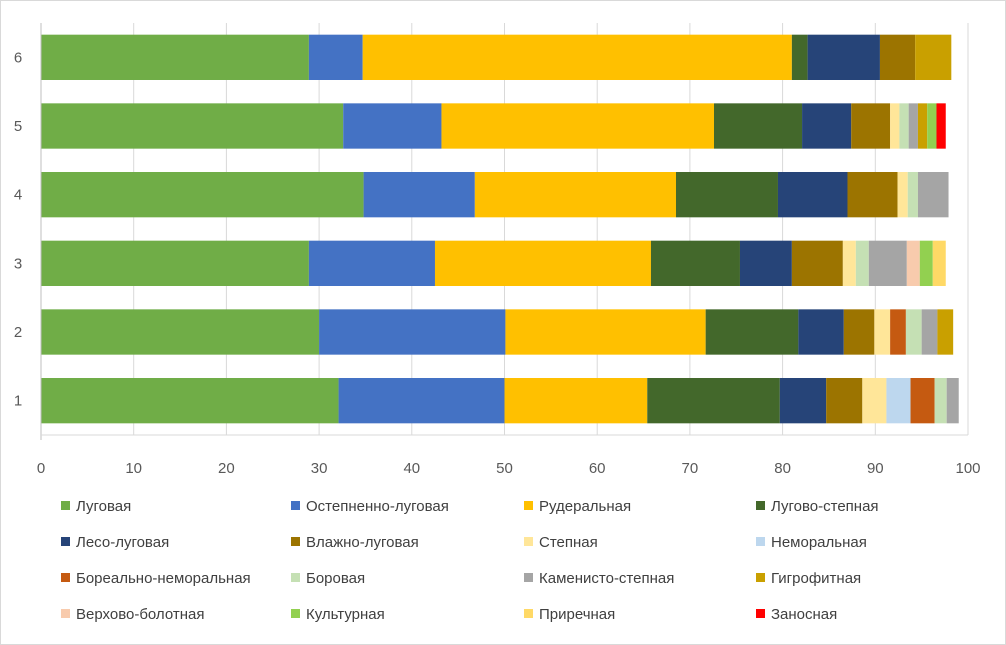  Describe the element at coordinates (690, 468) in the screenshot. I see `x-tick-label: 70` at that location.